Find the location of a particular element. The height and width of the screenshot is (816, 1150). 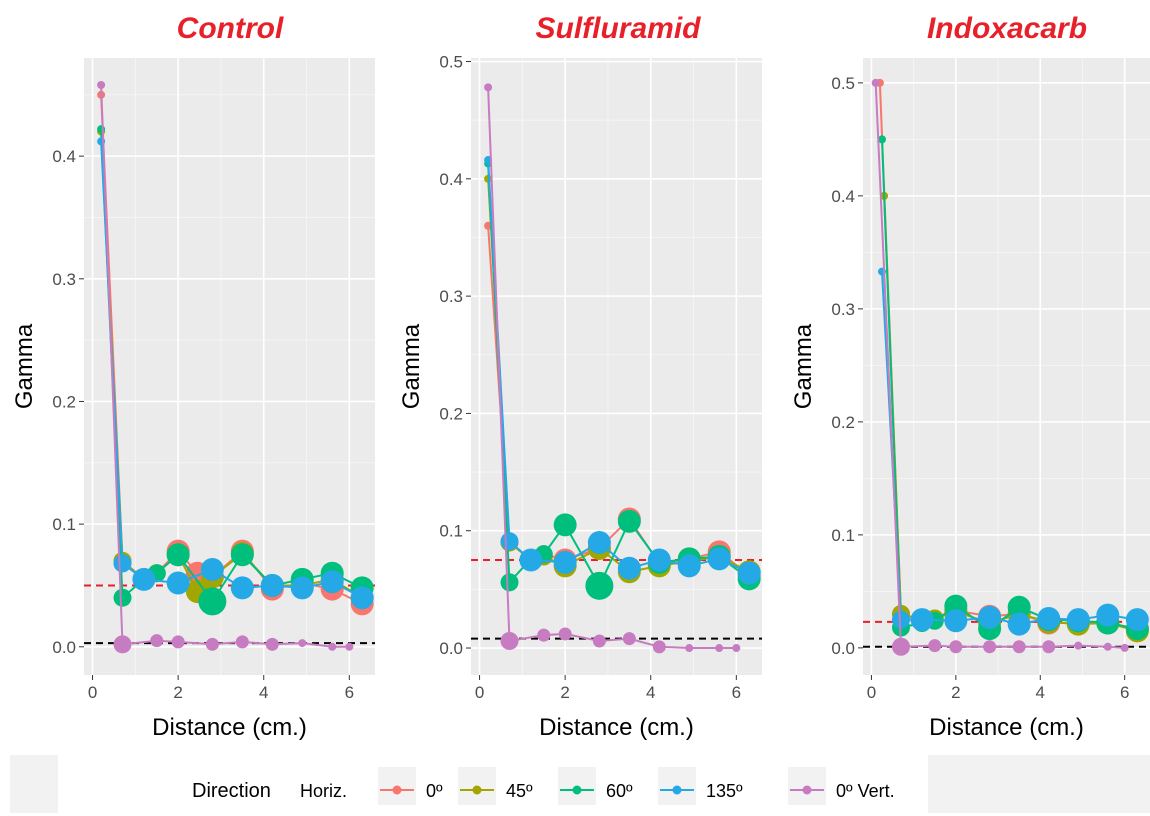

legend-key-135: 135º is located at coordinates (700, 786).